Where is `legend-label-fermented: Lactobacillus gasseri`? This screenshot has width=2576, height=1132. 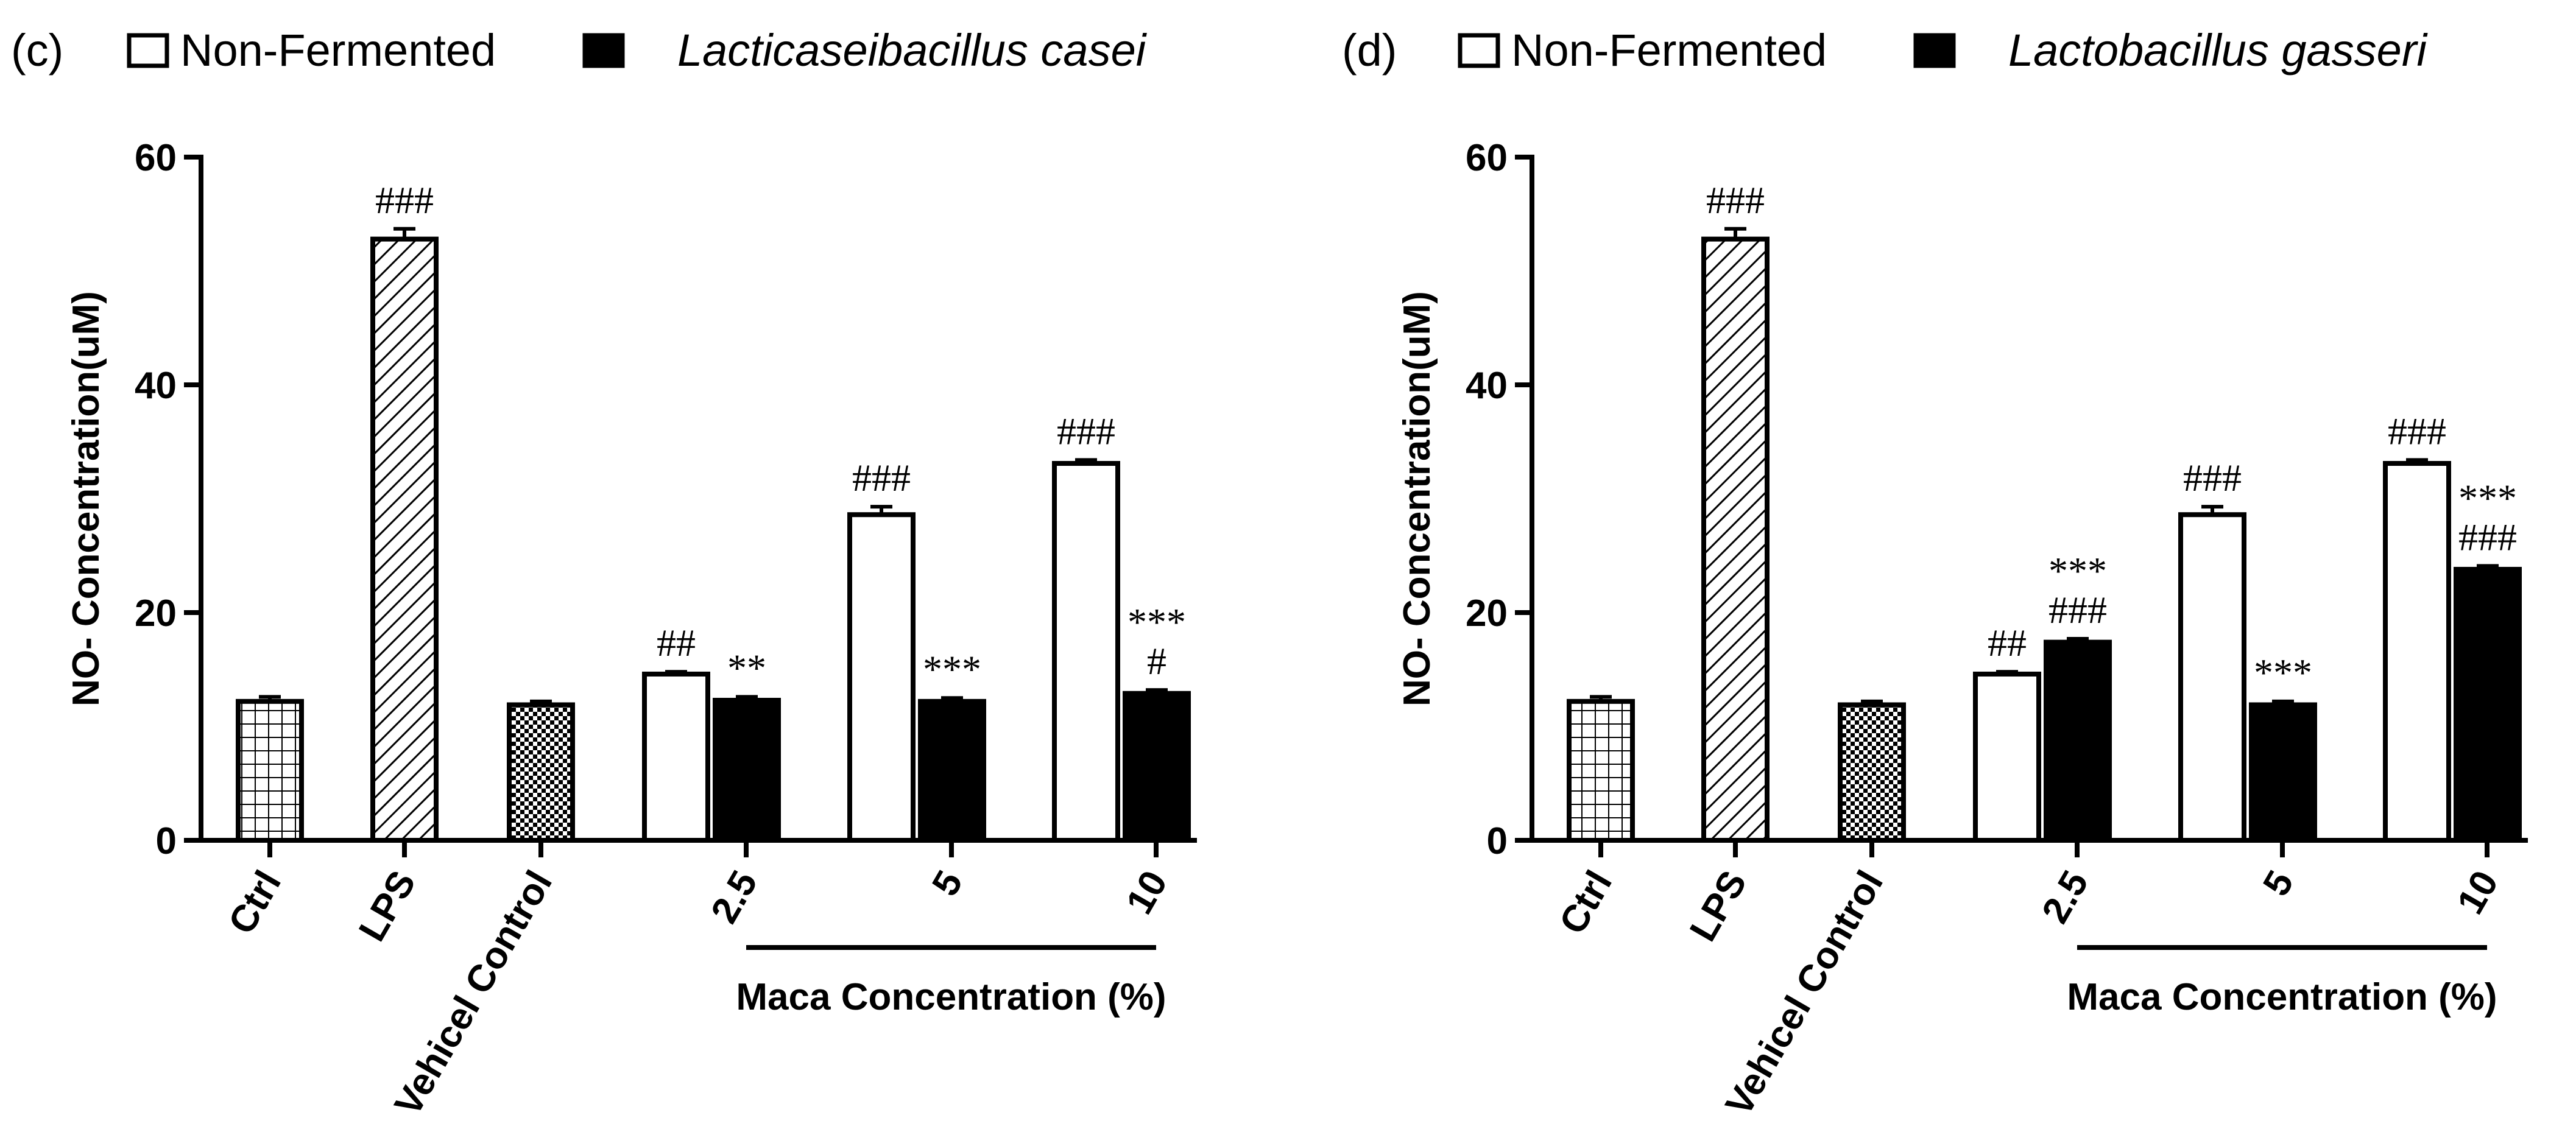
legend-label-fermented: Lactobacillus gasseri is located at coordinates (2218, 50).